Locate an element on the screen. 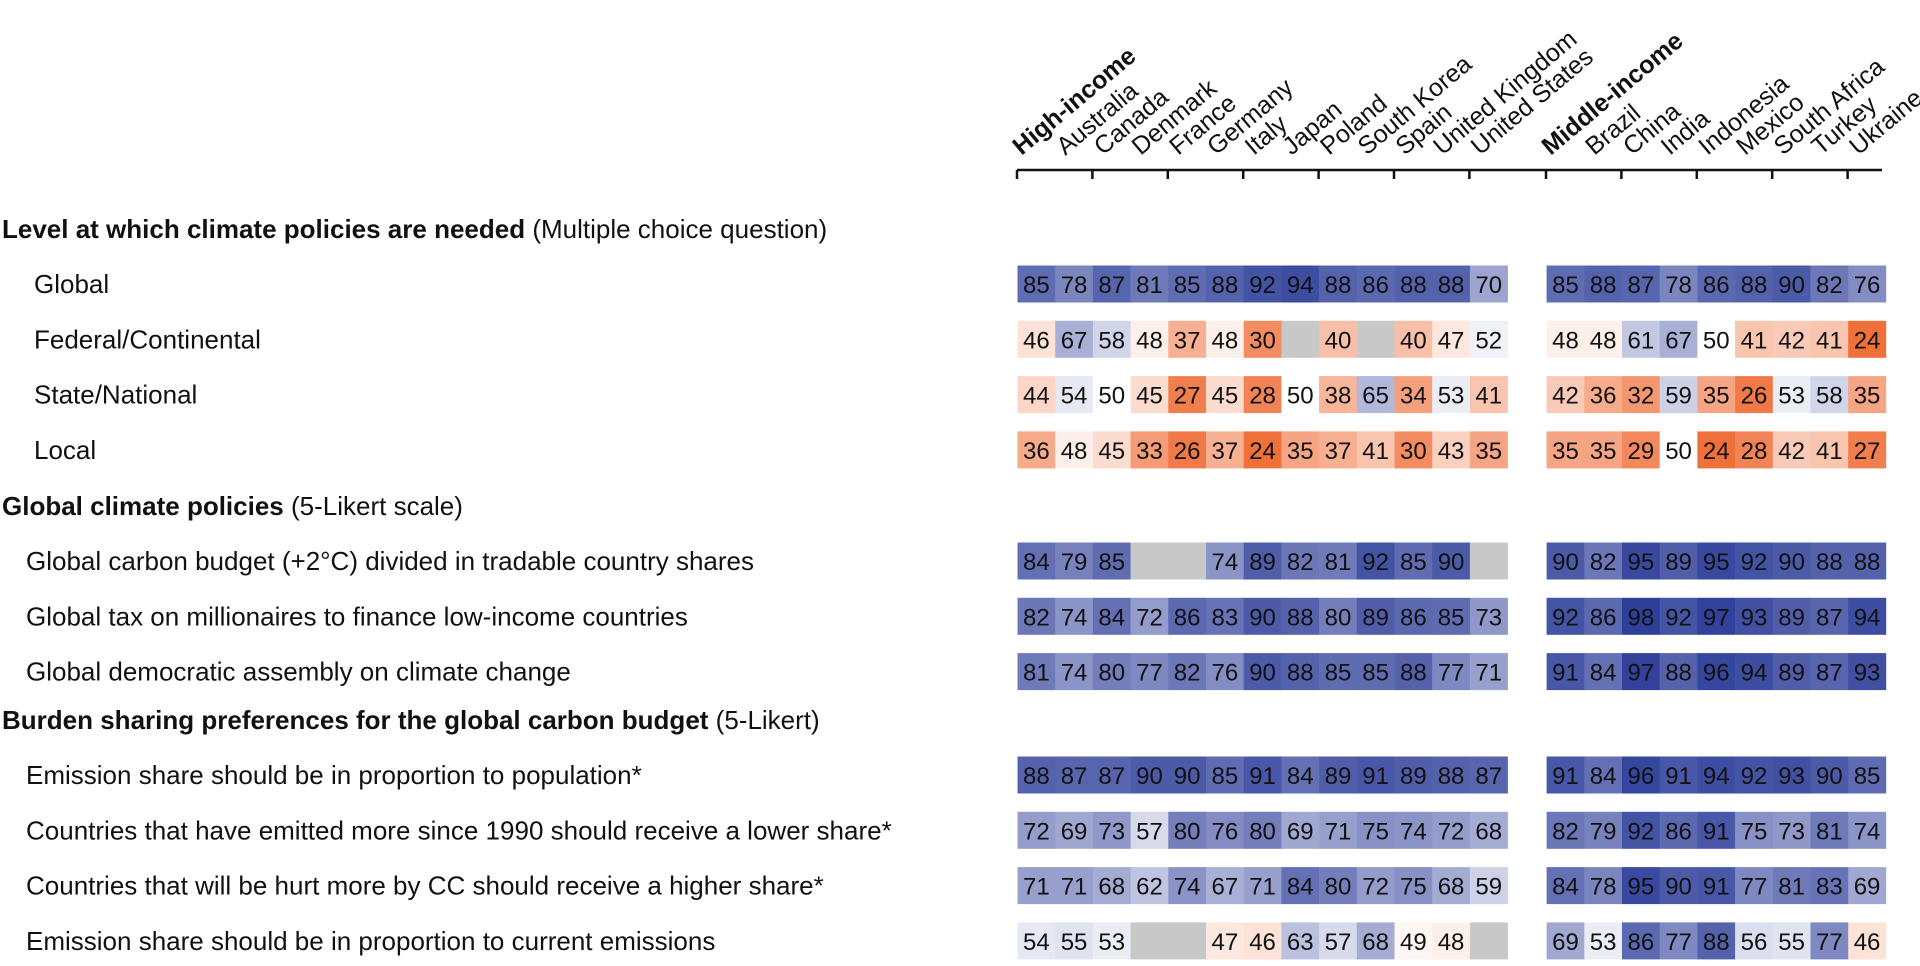 This screenshot has height=966, width=1920. cell-value: 83 is located at coordinates (1224, 617).